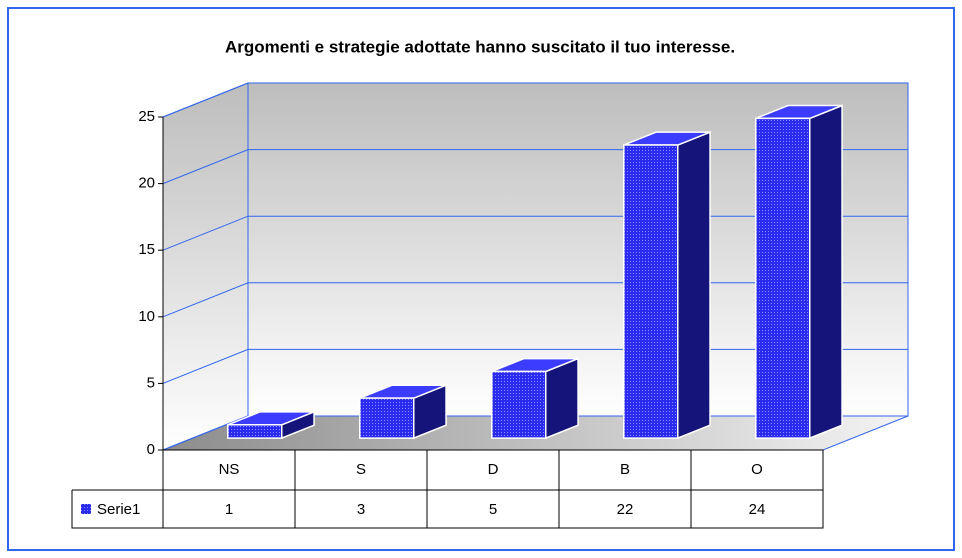 The image size is (962, 558). What do you see at coordinates (205, 266) in the screenshot?
I see `left-wall` at bounding box center [205, 266].